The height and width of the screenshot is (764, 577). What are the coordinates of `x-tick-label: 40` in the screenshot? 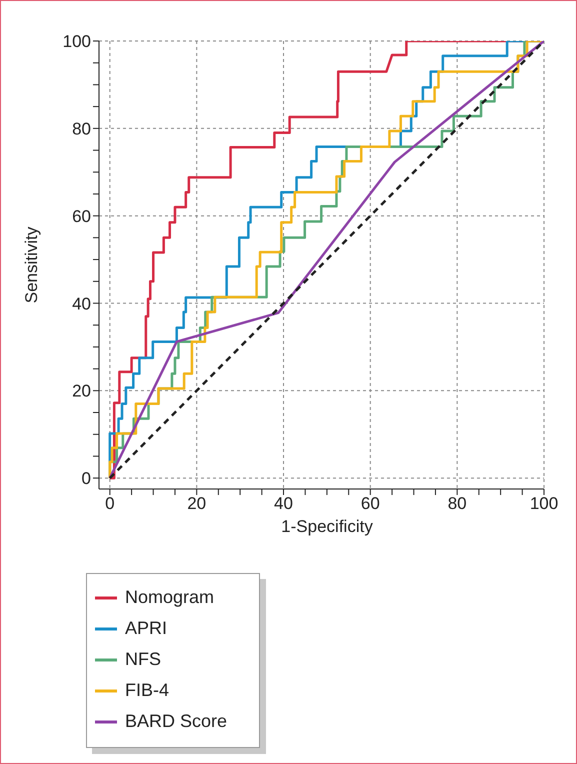 It's located at (283, 504).